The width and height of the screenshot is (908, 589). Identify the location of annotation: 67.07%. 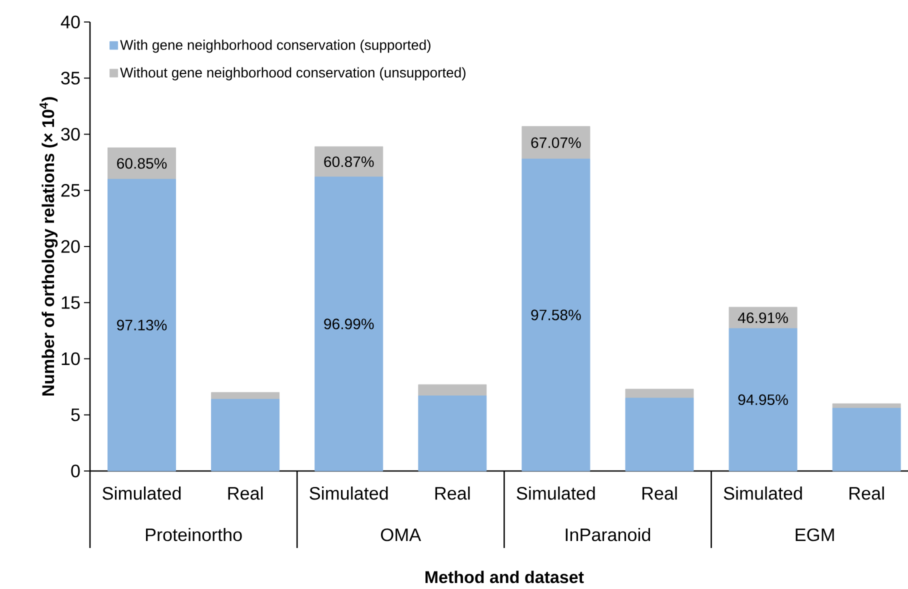
(556, 142).